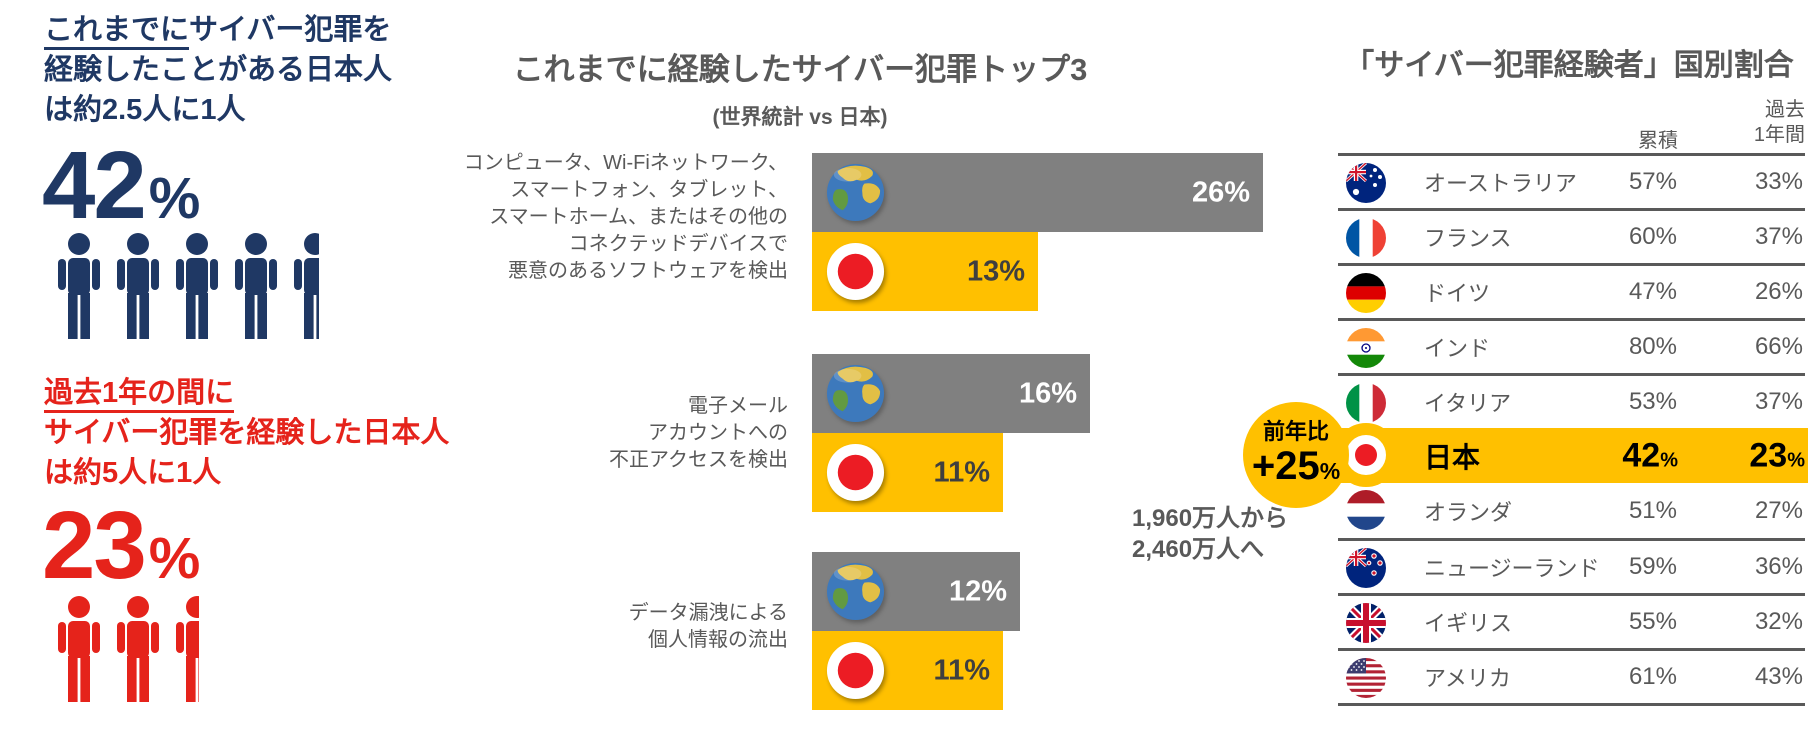 The width and height of the screenshot is (1808, 729). What do you see at coordinates (718, 640) in the screenshot?
I see `label-line: 個人情報の流出` at bounding box center [718, 640].